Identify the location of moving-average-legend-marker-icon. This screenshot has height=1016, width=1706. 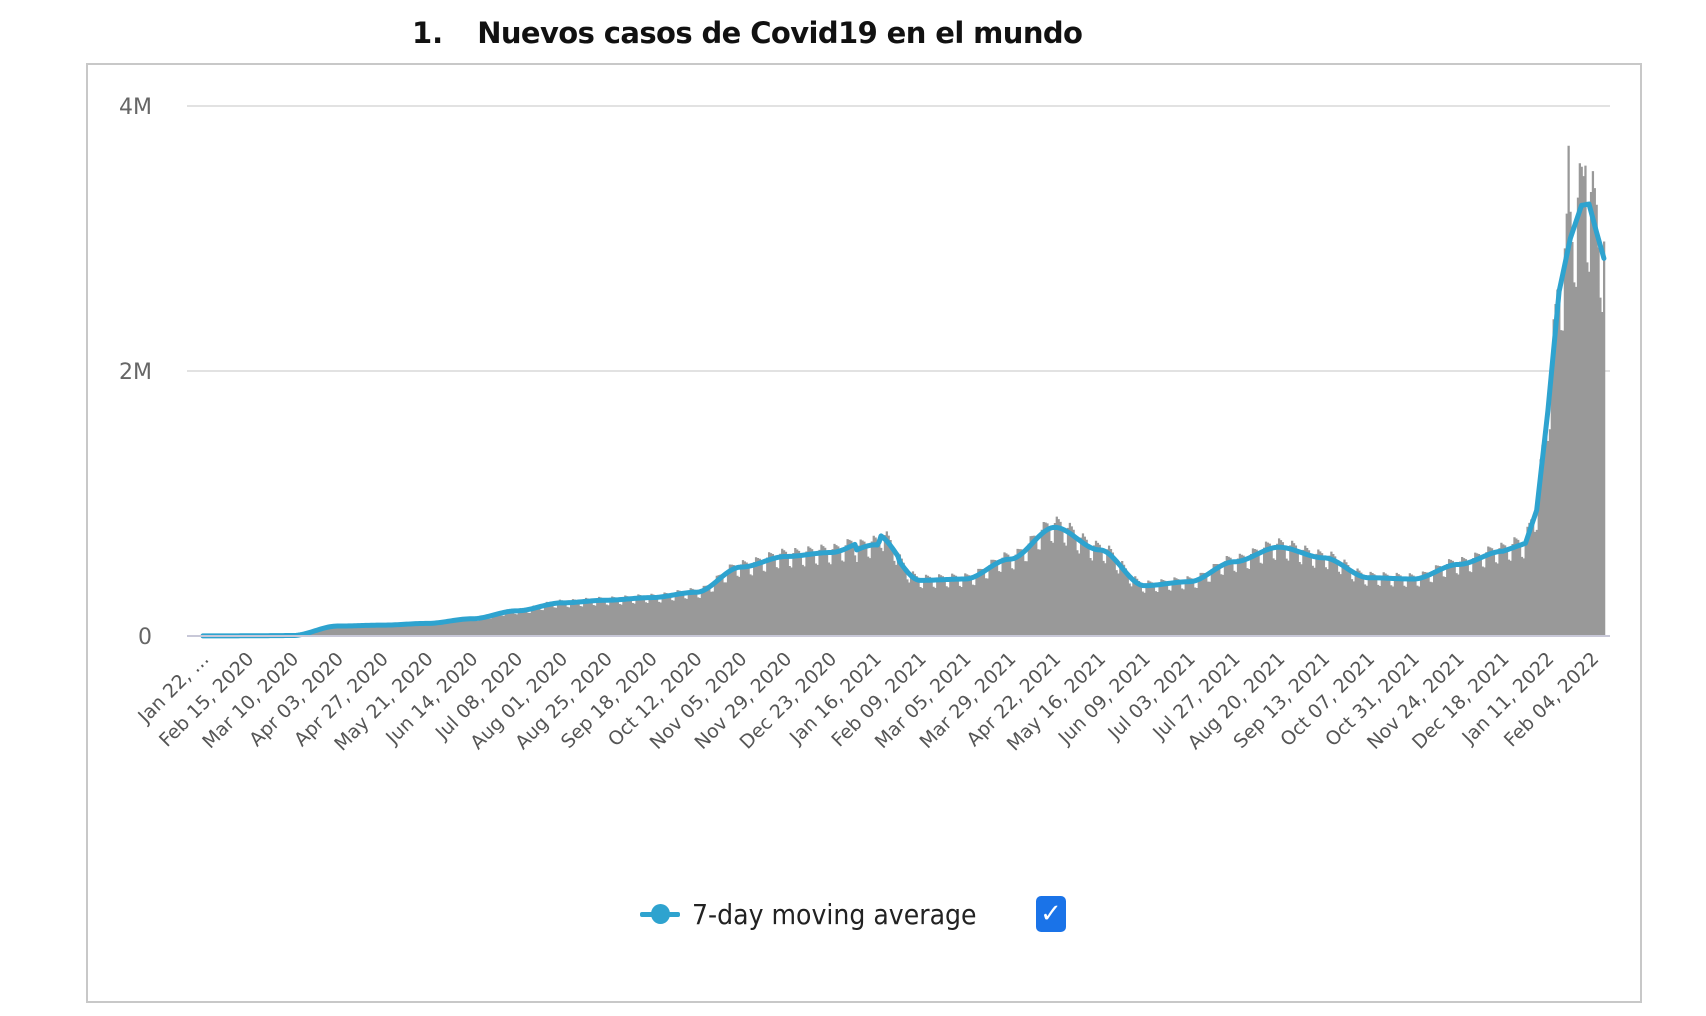
(660, 914).